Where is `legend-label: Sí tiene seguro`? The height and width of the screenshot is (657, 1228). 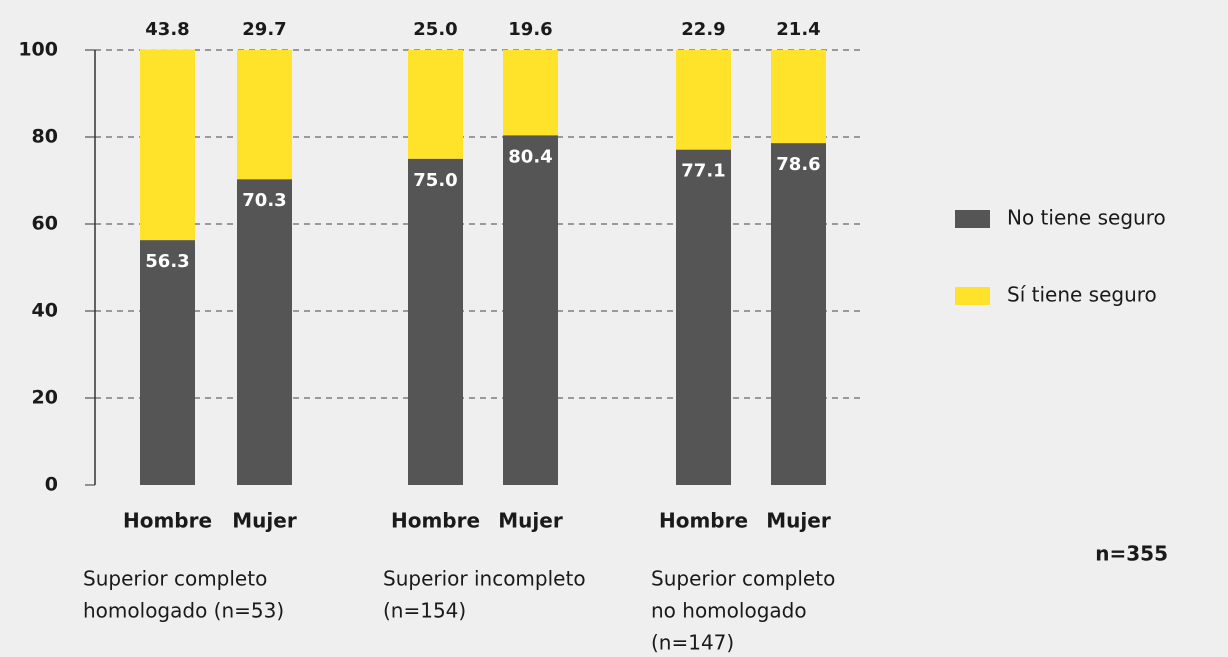 legend-label: Sí tiene seguro is located at coordinates (1082, 295).